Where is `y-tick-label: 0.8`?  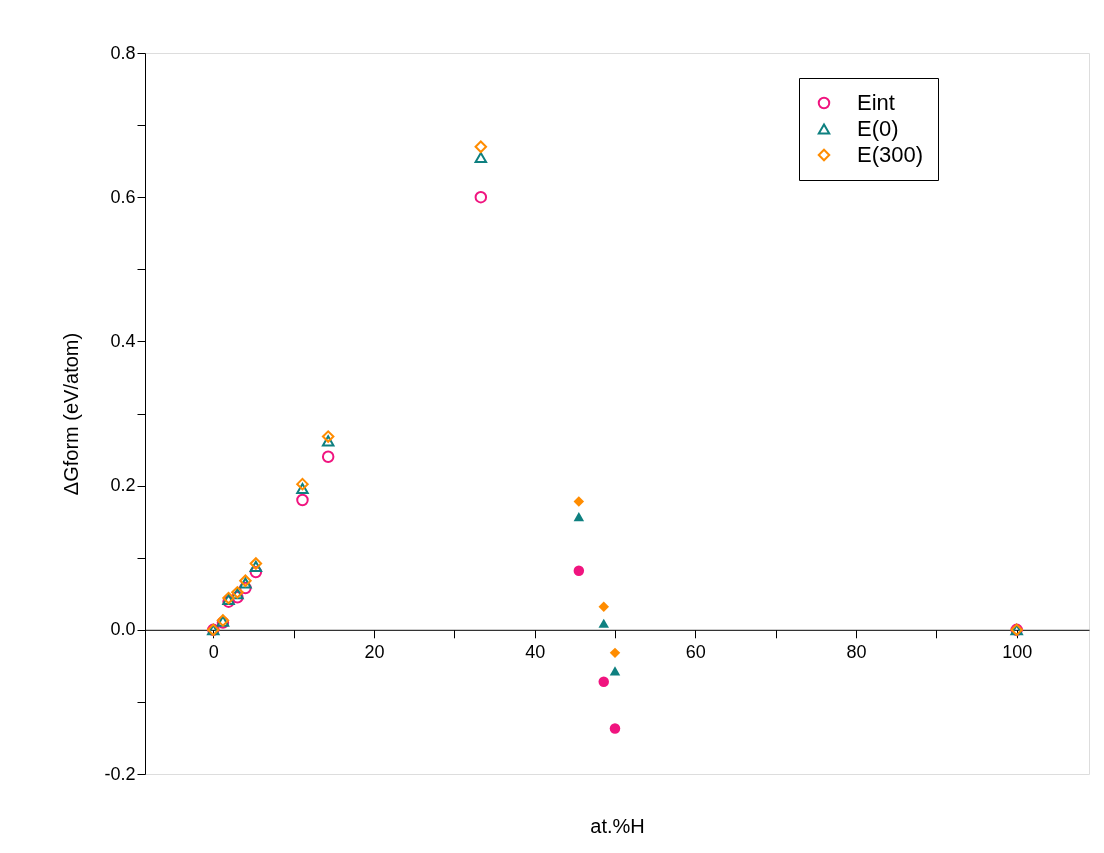 y-tick-label: 0.8 is located at coordinates (123, 52).